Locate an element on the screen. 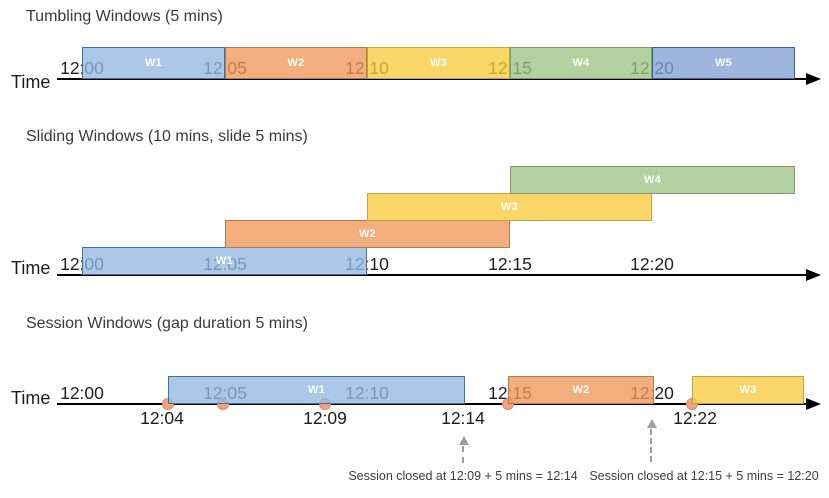 Image resolution: width=829 pixels, height=498 pixels. tumbling-window-w5-label: W5 is located at coordinates (723, 63).